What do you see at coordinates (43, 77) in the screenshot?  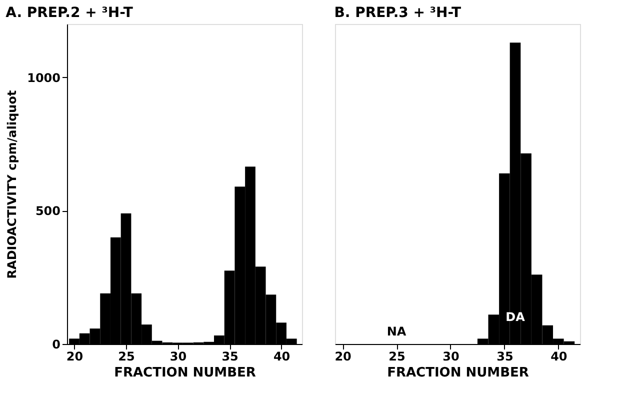 I see `y-tick-label: 1000` at bounding box center [43, 77].